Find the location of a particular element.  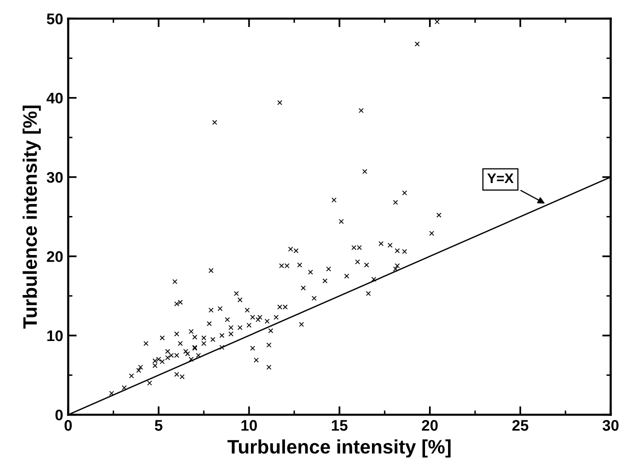

x-tick-label: 30 is located at coordinates (610, 425).